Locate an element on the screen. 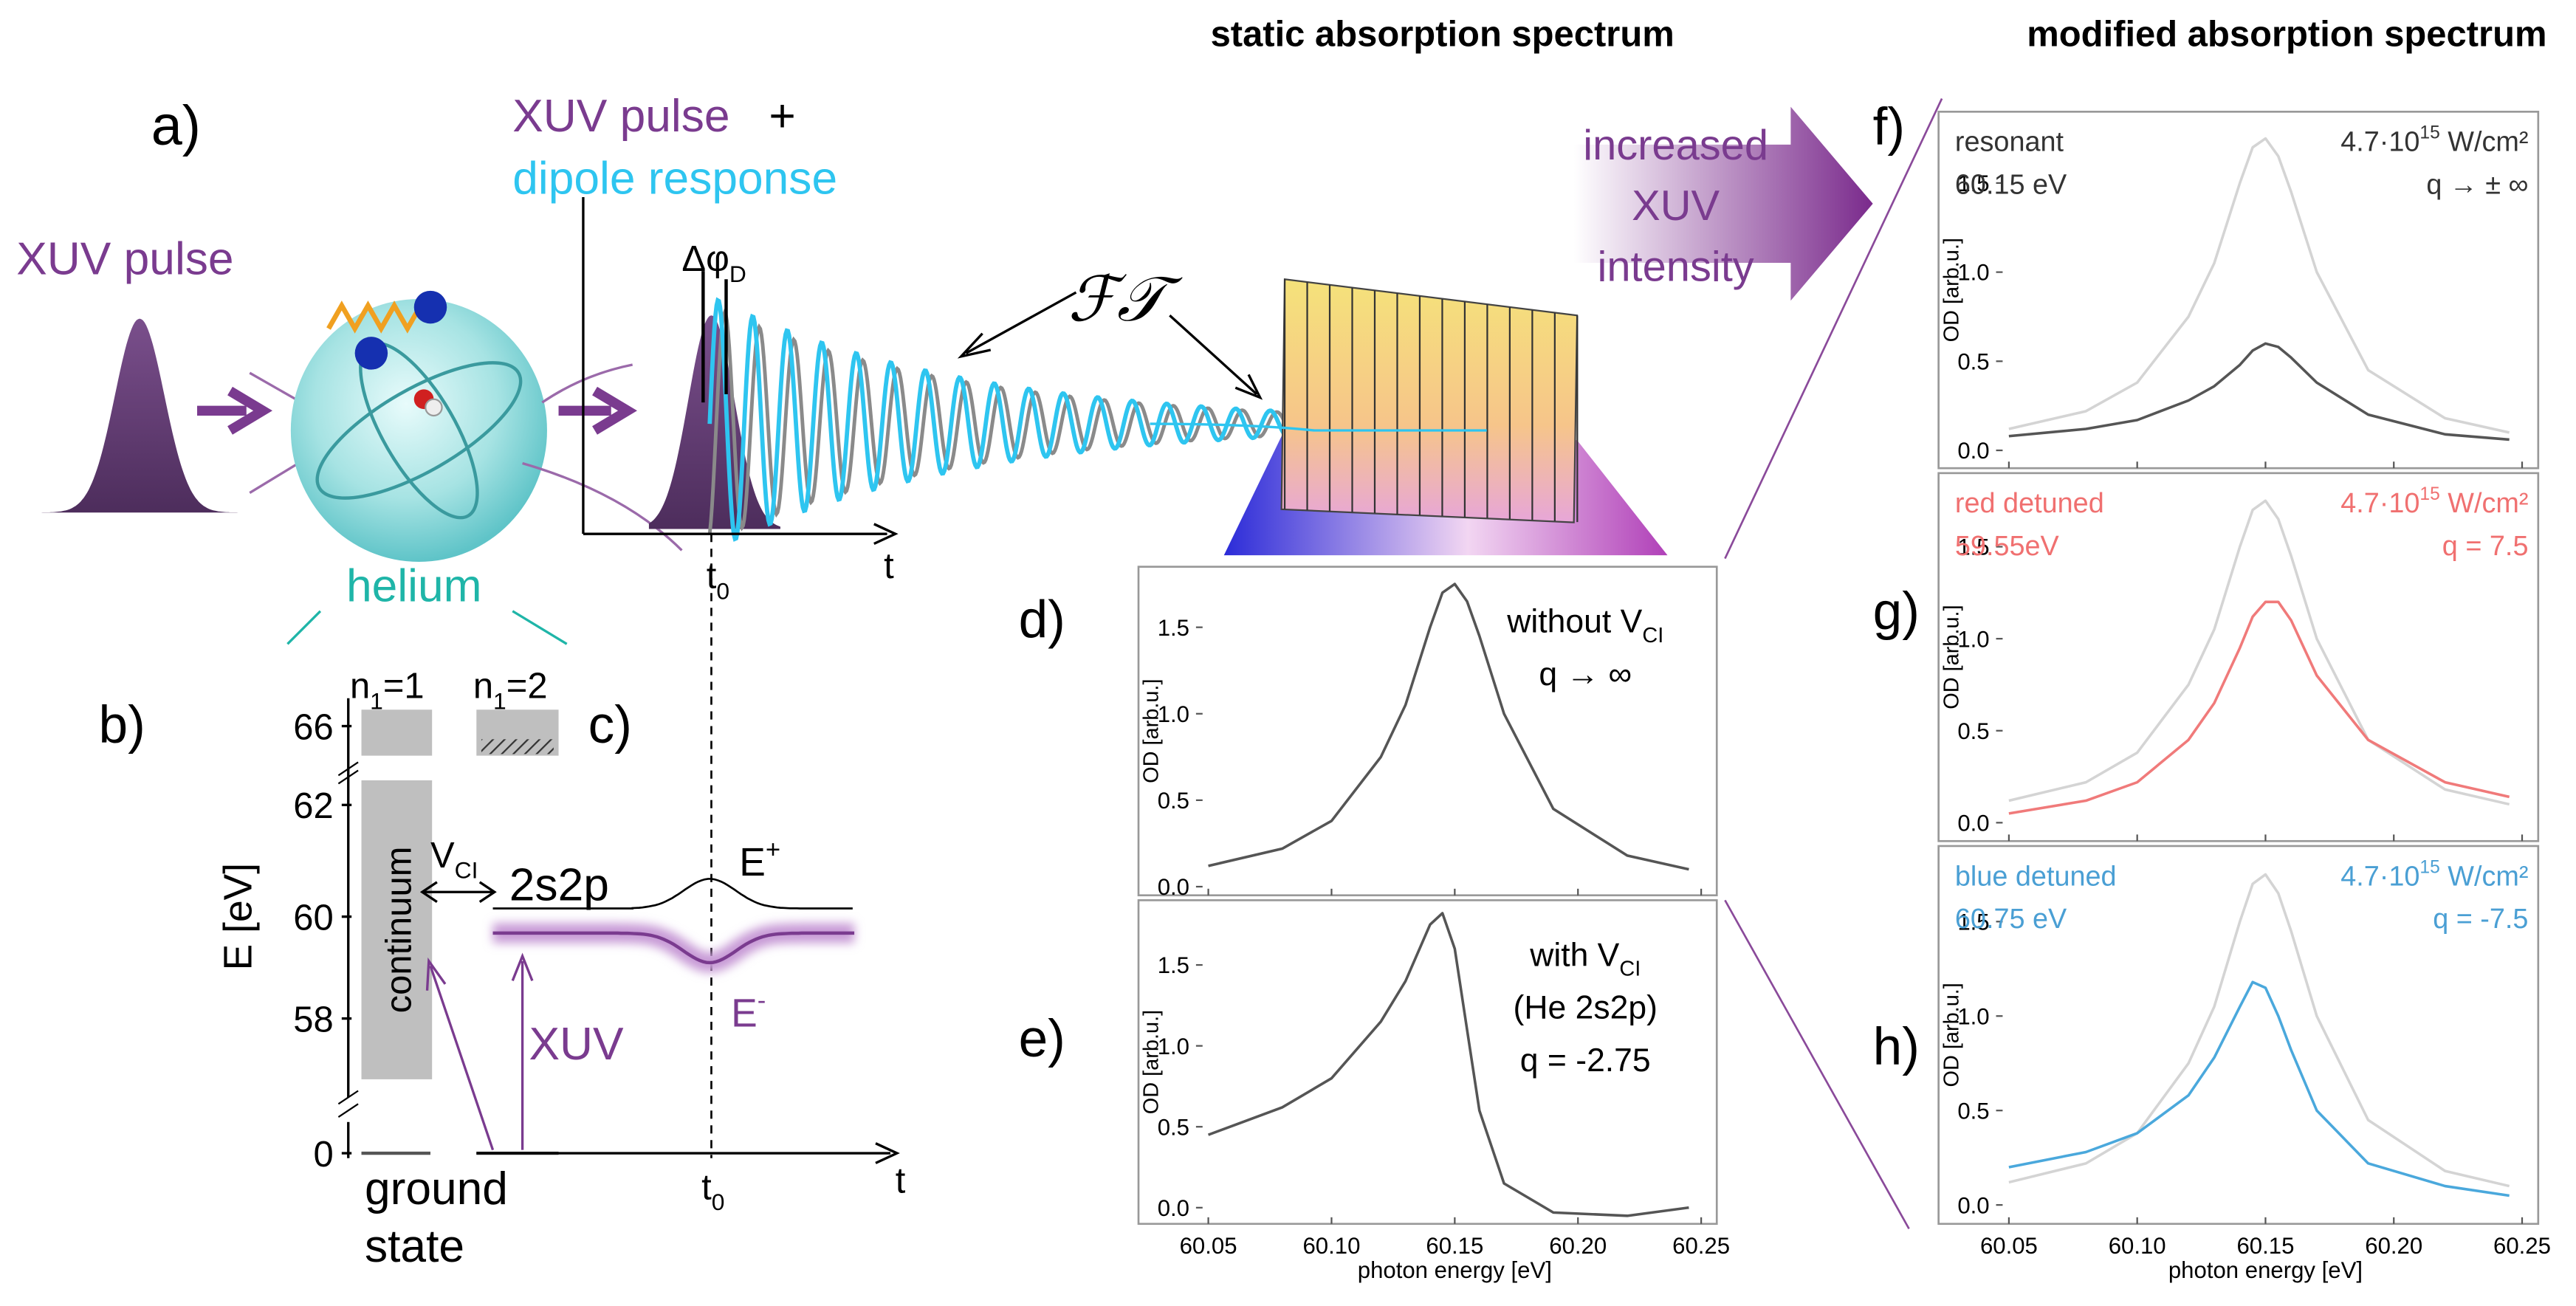 Image resolution: width=2576 pixels, height=1306 pixels. axis-label: E [eV] is located at coordinates (238, 917).